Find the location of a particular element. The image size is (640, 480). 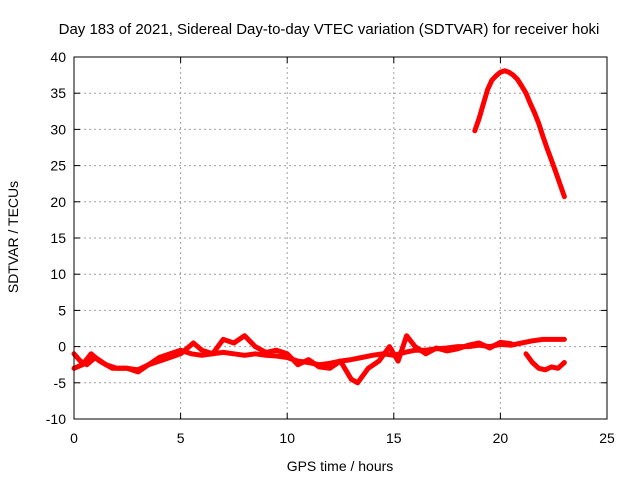

y-tick-label: 10 is located at coordinates (58, 274).